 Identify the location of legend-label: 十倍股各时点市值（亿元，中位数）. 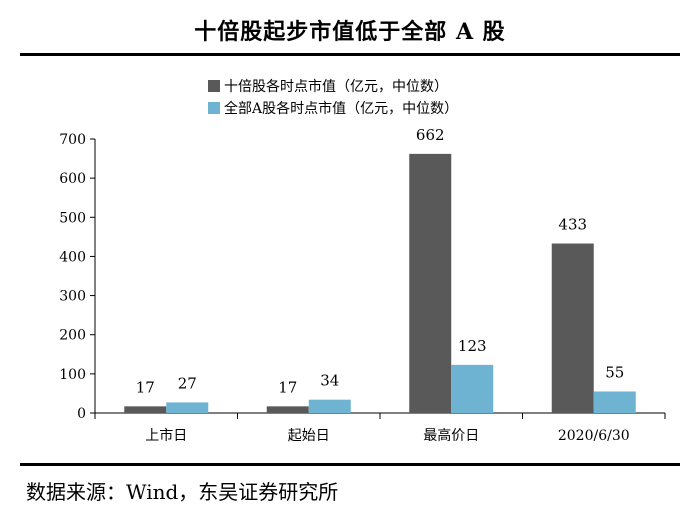
(336, 86).